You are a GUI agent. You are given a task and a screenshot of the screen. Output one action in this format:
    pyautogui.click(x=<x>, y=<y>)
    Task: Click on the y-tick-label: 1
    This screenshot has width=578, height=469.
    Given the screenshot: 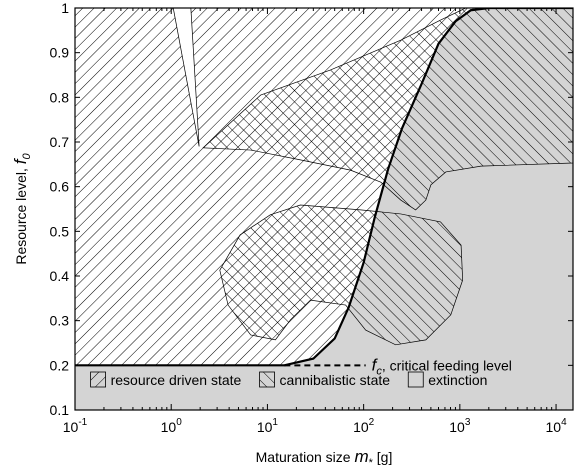 What is the action you would take?
    pyautogui.click(x=65, y=8)
    